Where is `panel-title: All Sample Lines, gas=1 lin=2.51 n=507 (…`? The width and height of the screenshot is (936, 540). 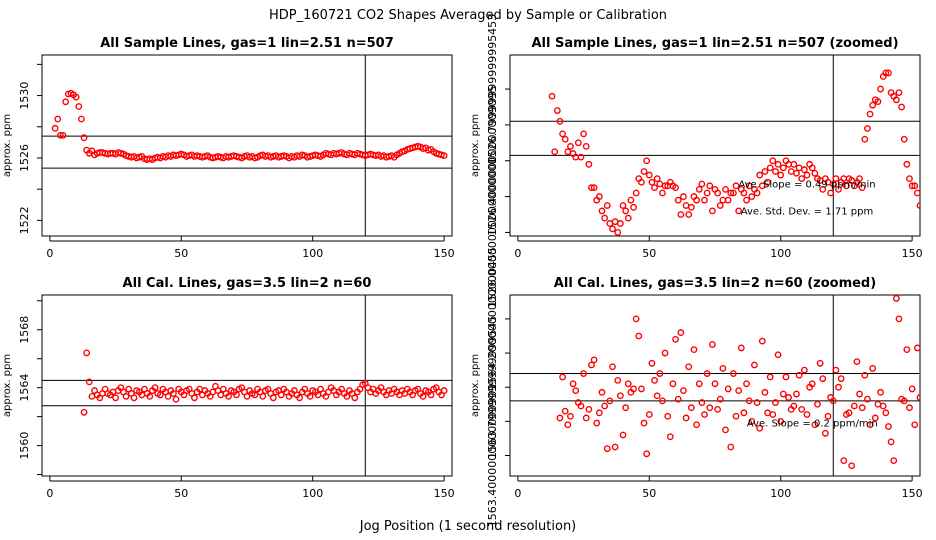
panel-title: All Sample Lines, gas=1 lin=2.51 n=507 (… is located at coordinates (714, 43).